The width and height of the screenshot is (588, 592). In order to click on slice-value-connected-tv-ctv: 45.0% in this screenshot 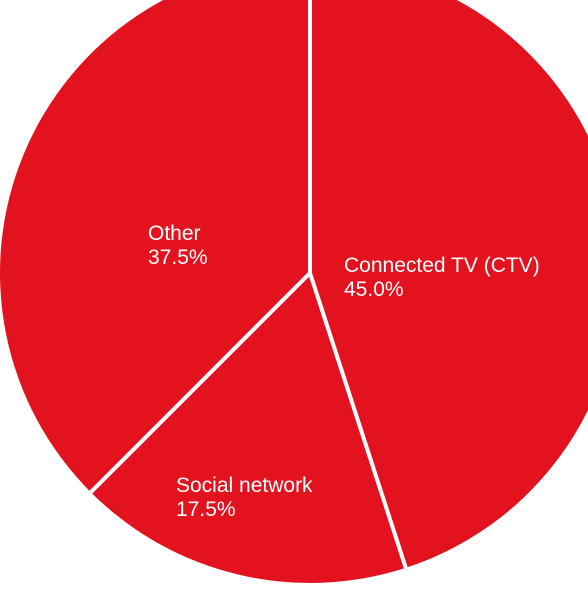, I will do `click(374, 289)`.